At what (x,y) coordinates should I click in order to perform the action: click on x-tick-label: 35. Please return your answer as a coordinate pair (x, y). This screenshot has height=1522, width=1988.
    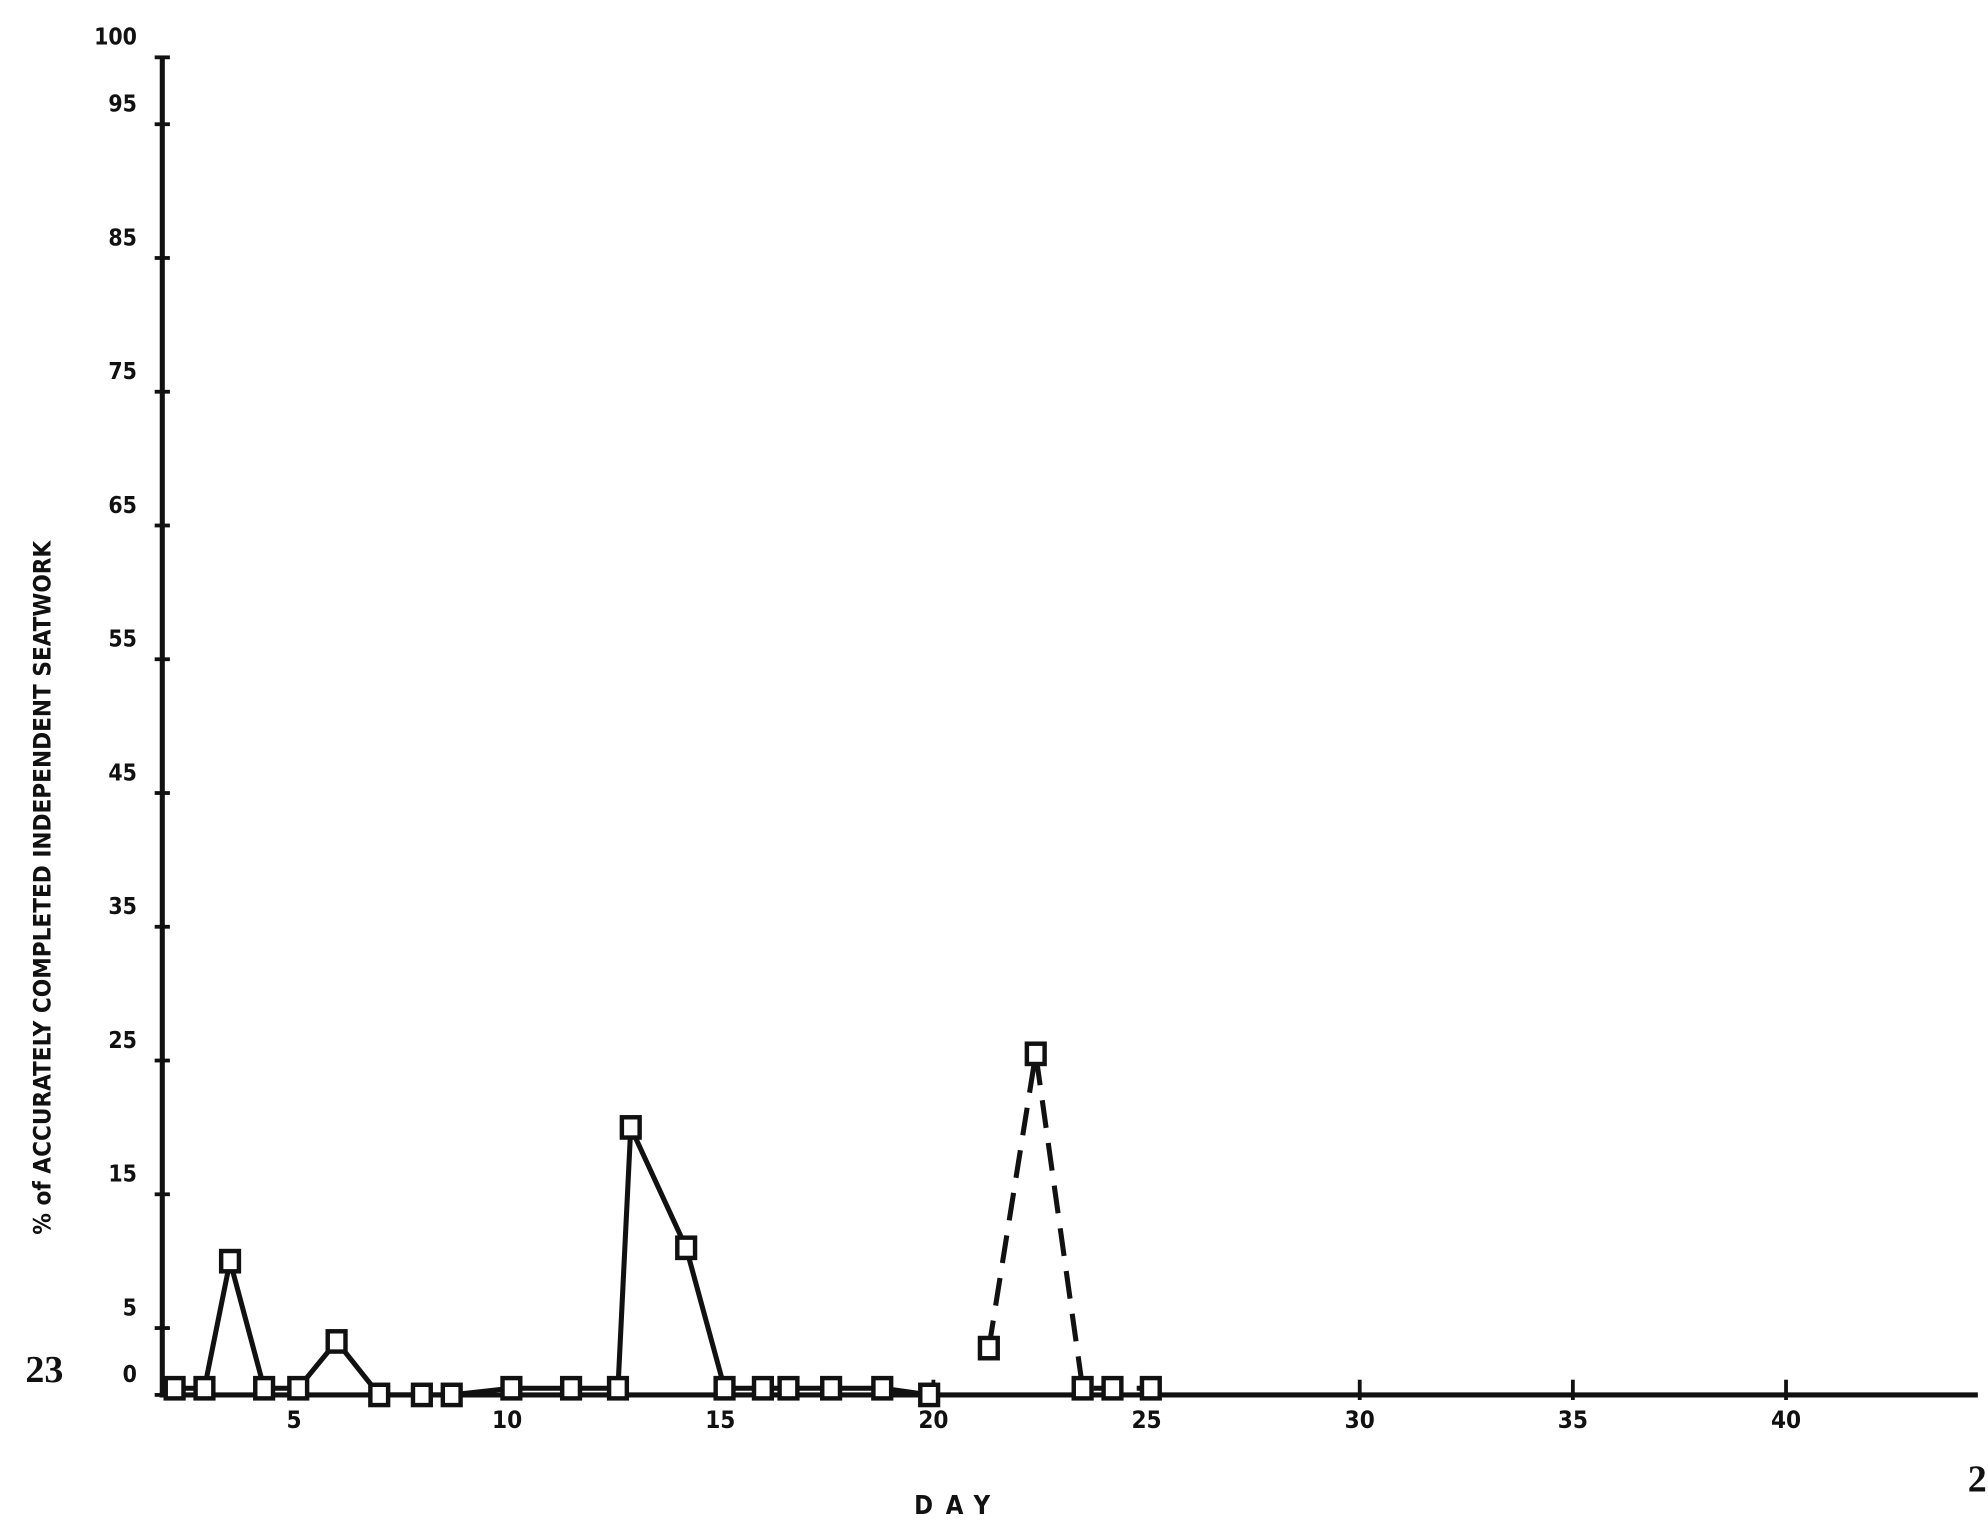
    Looking at the image, I should click on (1573, 1420).